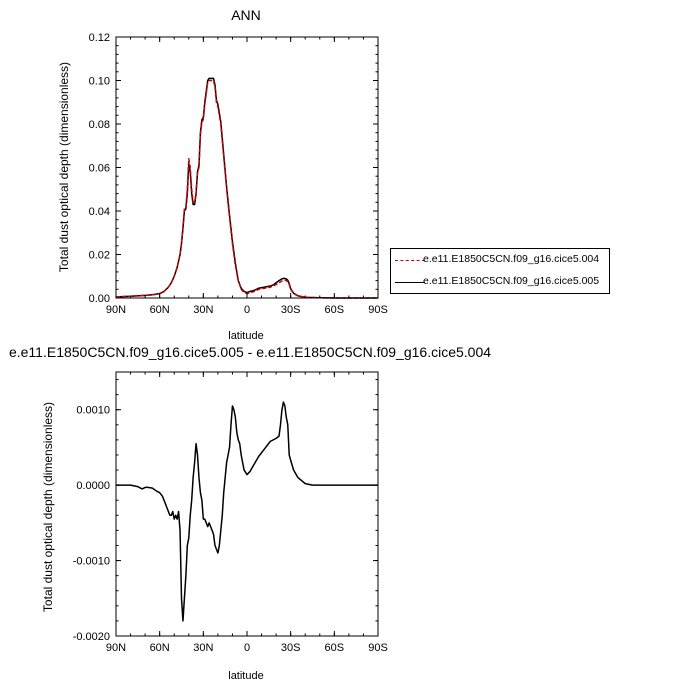 The width and height of the screenshot is (675, 687). I want to click on top-x-axis-label: latitude, so click(245, 336).